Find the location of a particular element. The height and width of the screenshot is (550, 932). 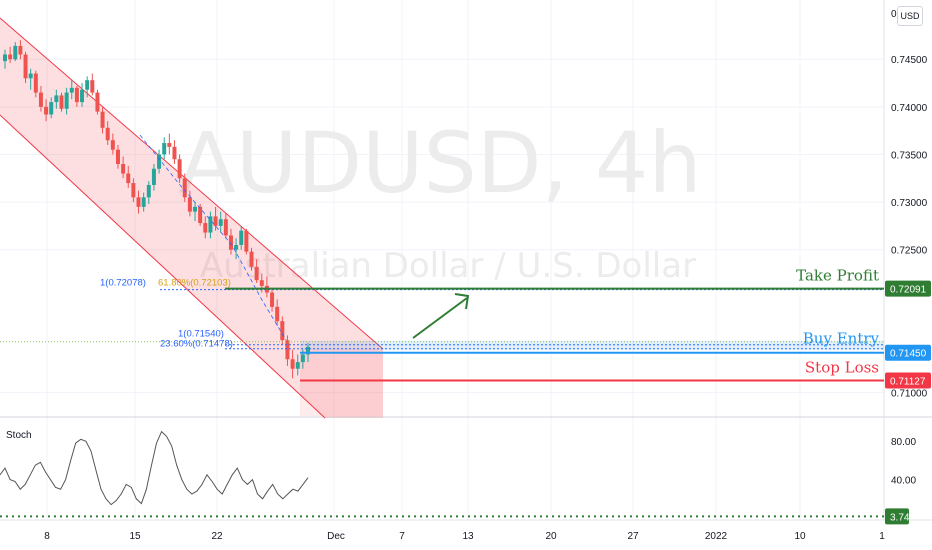

currency-button: USD is located at coordinates (910, 16).